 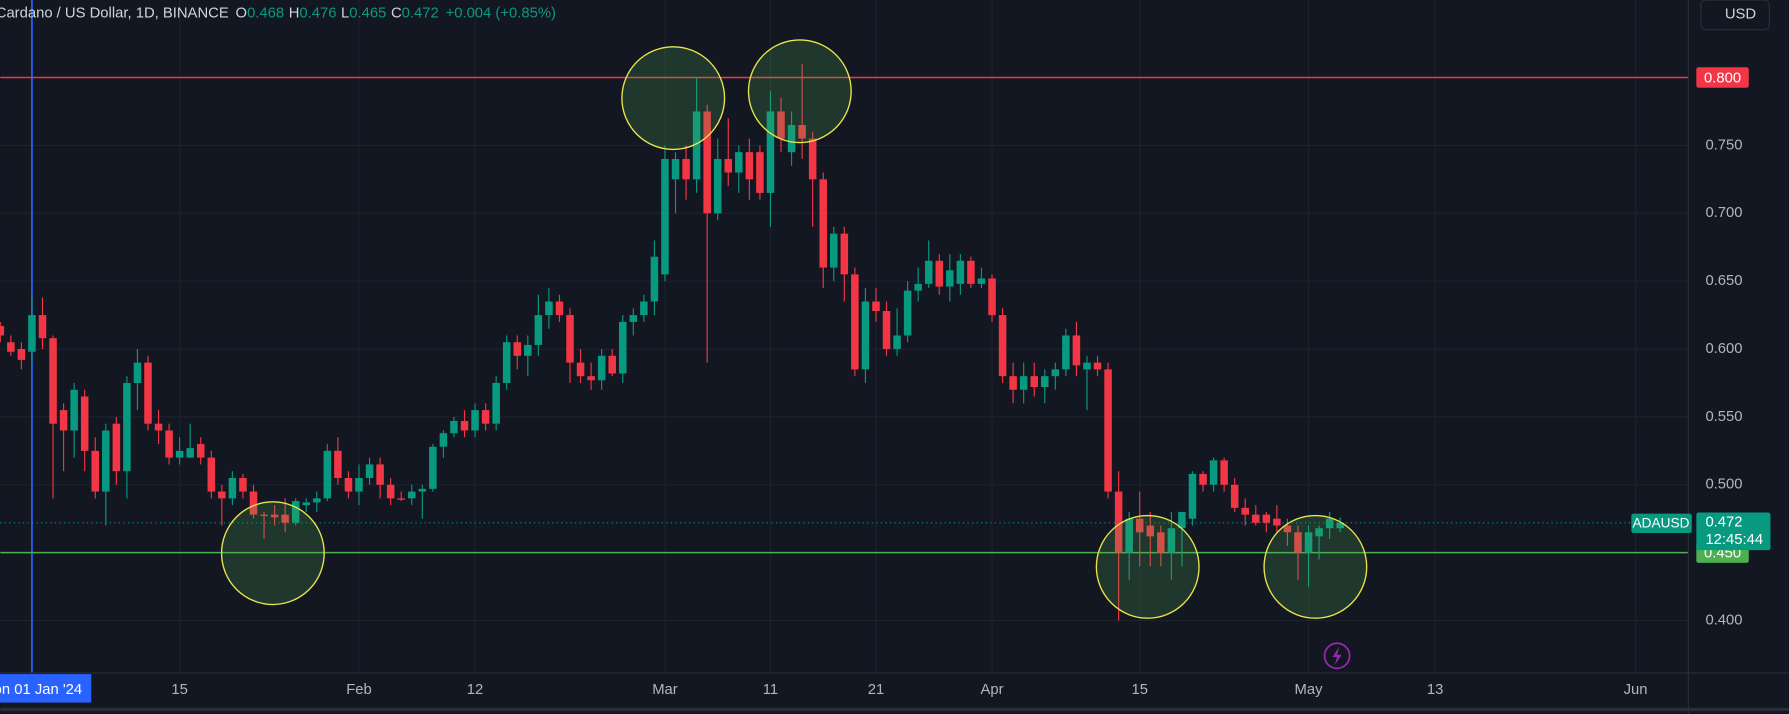 What do you see at coordinates (770, 690) in the screenshot?
I see `x-tick-label: 11` at bounding box center [770, 690].